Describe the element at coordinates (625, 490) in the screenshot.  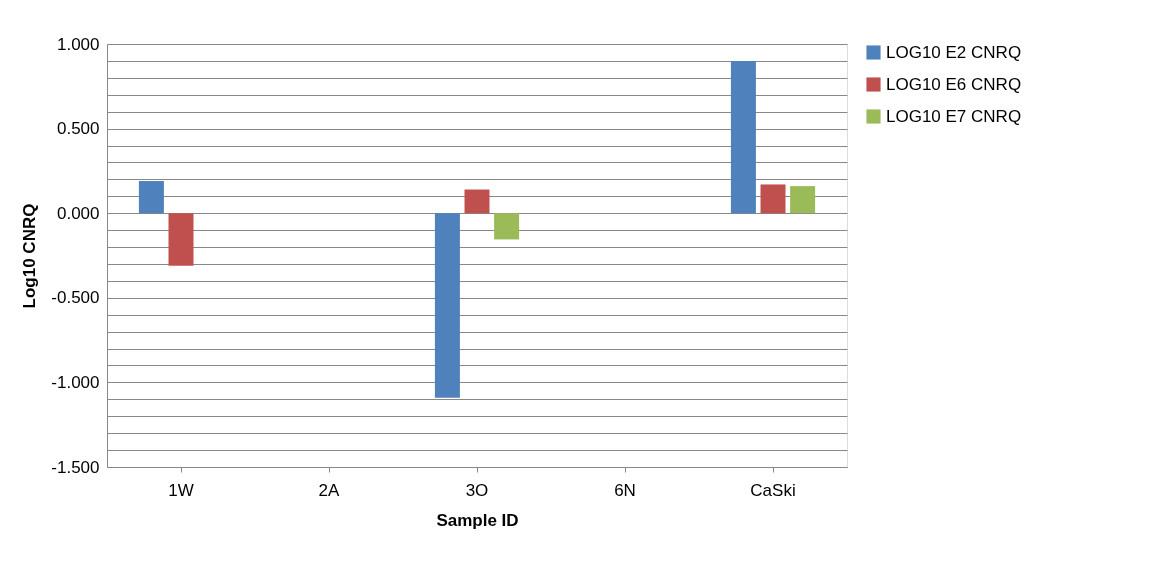
I see `x-tick-label: 6N` at that location.